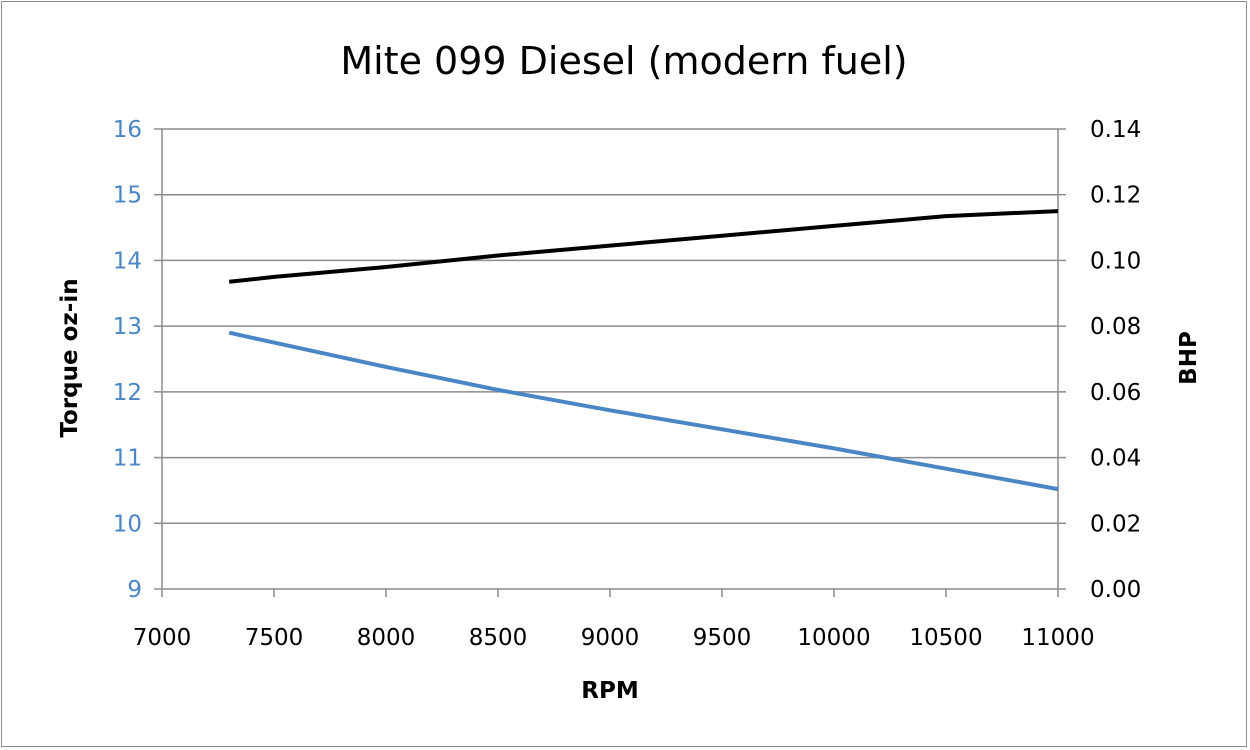 This screenshot has width=1250, height=750. Describe the element at coordinates (134, 590) in the screenshot. I see `y-left-tick-label: 9` at that location.